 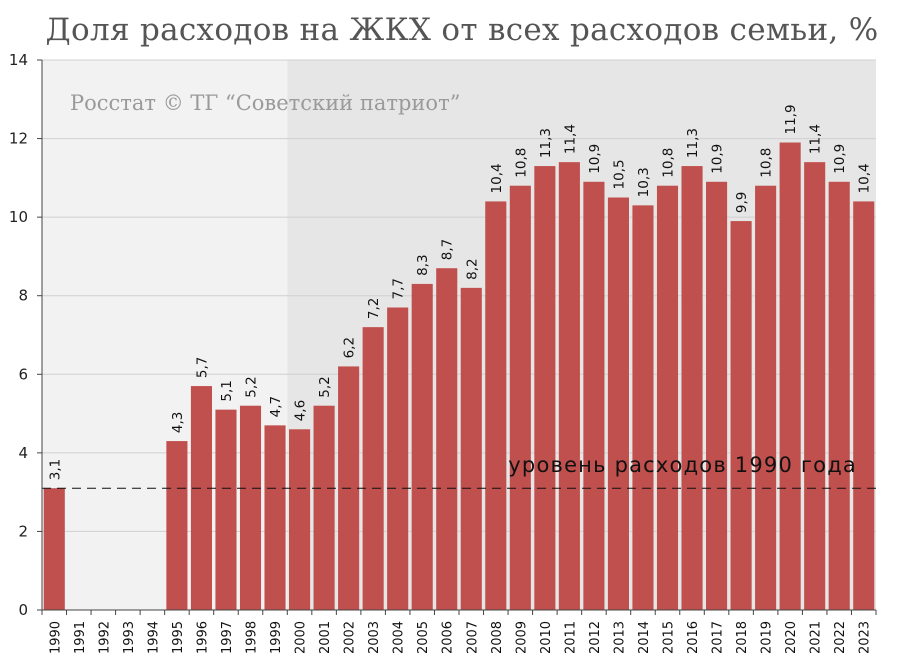 I want to click on y-tick-label: 14, so click(x=18, y=60).